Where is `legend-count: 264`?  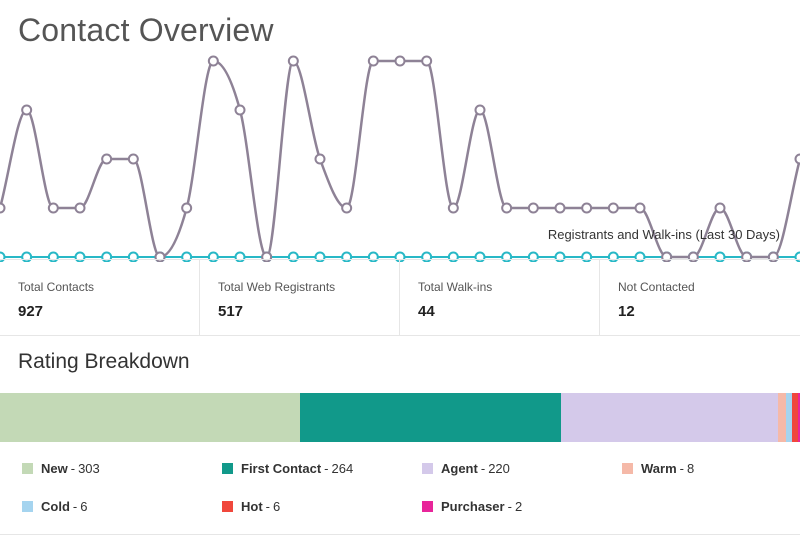
legend-count: 264 is located at coordinates (342, 468).